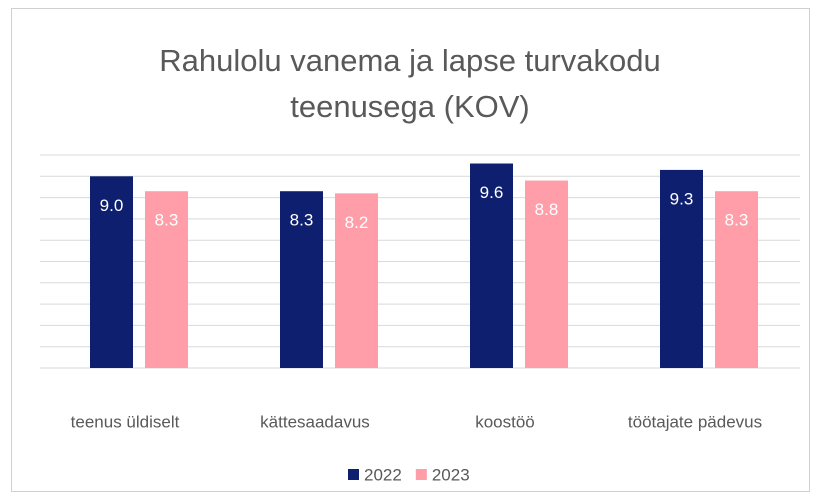  Describe the element at coordinates (315, 421) in the screenshot. I see `x-tick-label: kättesaadavus` at that location.